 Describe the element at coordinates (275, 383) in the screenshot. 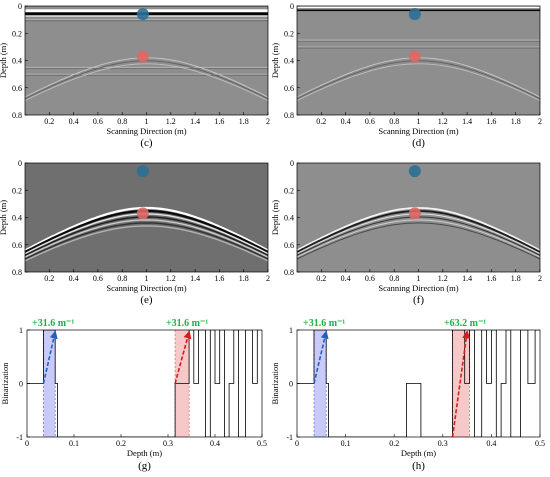

I see `y-axis-label: Binarization` at that location.